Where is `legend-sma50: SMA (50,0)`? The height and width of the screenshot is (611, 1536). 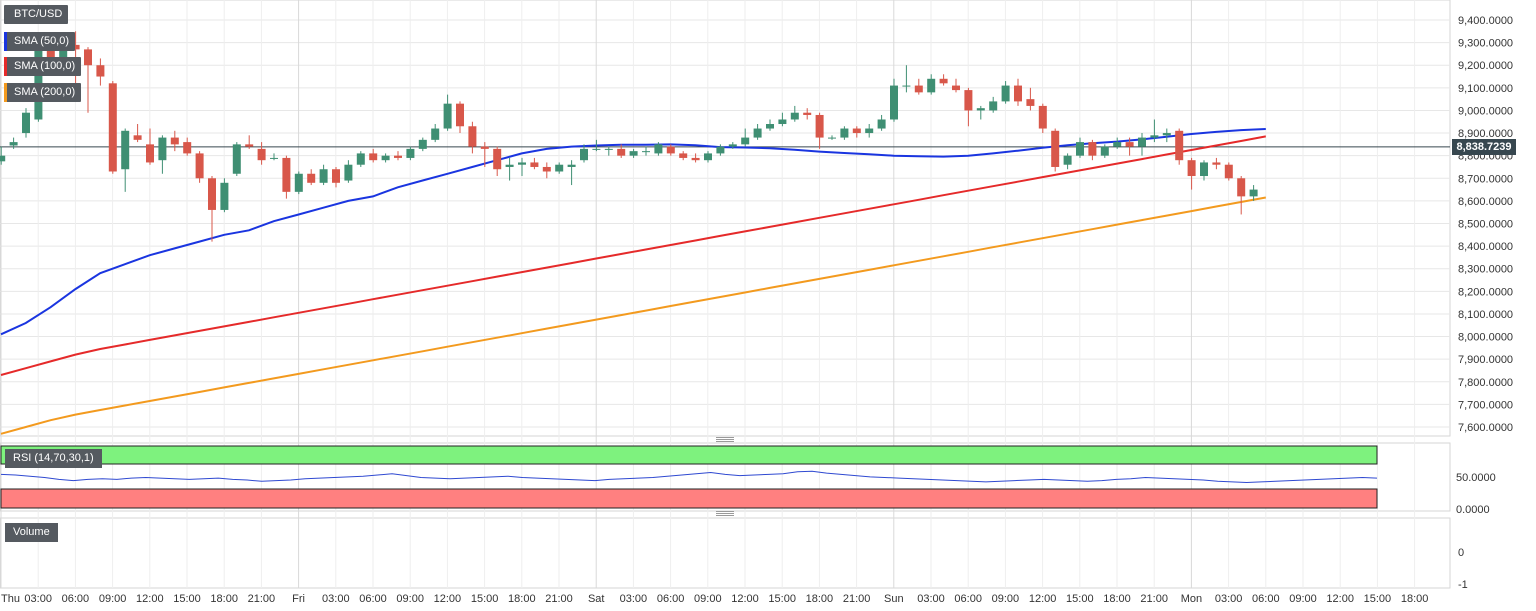 legend-sma50: SMA (50,0) is located at coordinates (40, 41).